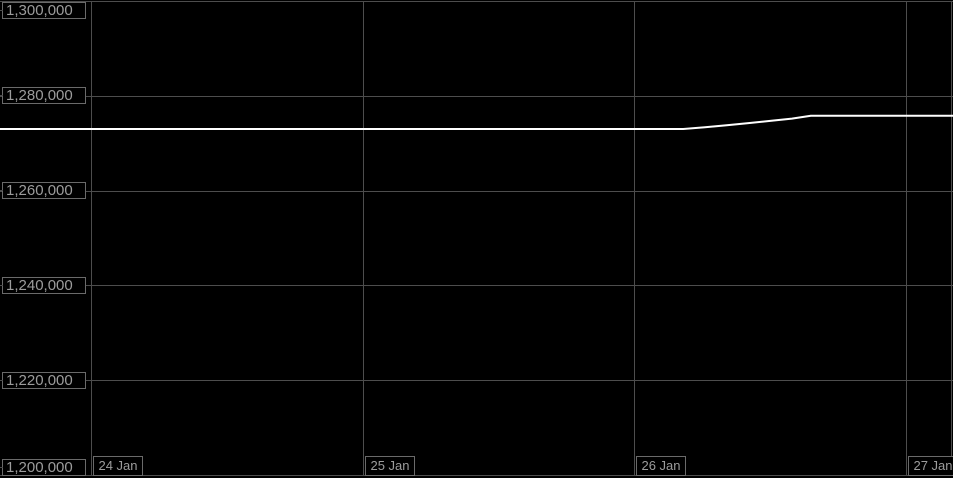  Describe the element at coordinates (390, 466) in the screenshot. I see `x-axis-tick-label: 25 Jan` at that location.